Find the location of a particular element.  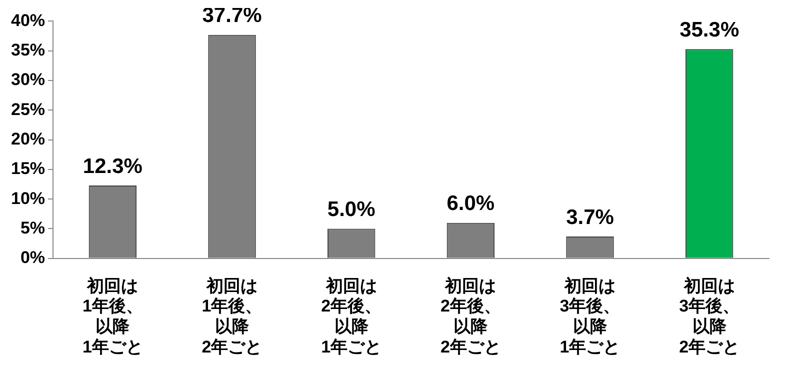

x-tick-label: 初回は2年後、以降2年ごと is located at coordinates (470, 316).